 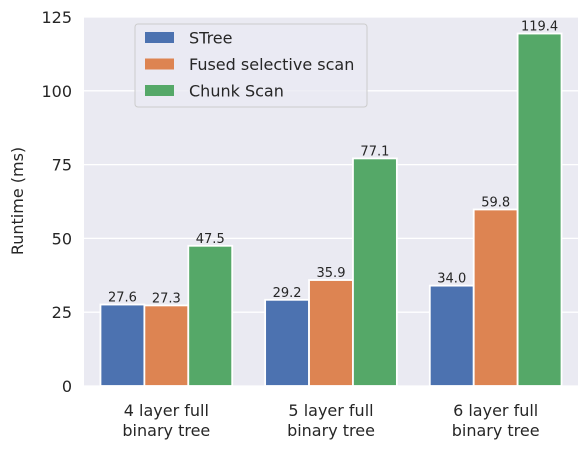 What do you see at coordinates (56, 91) in the screenshot?
I see `y-tick-label: 100` at bounding box center [56, 91].